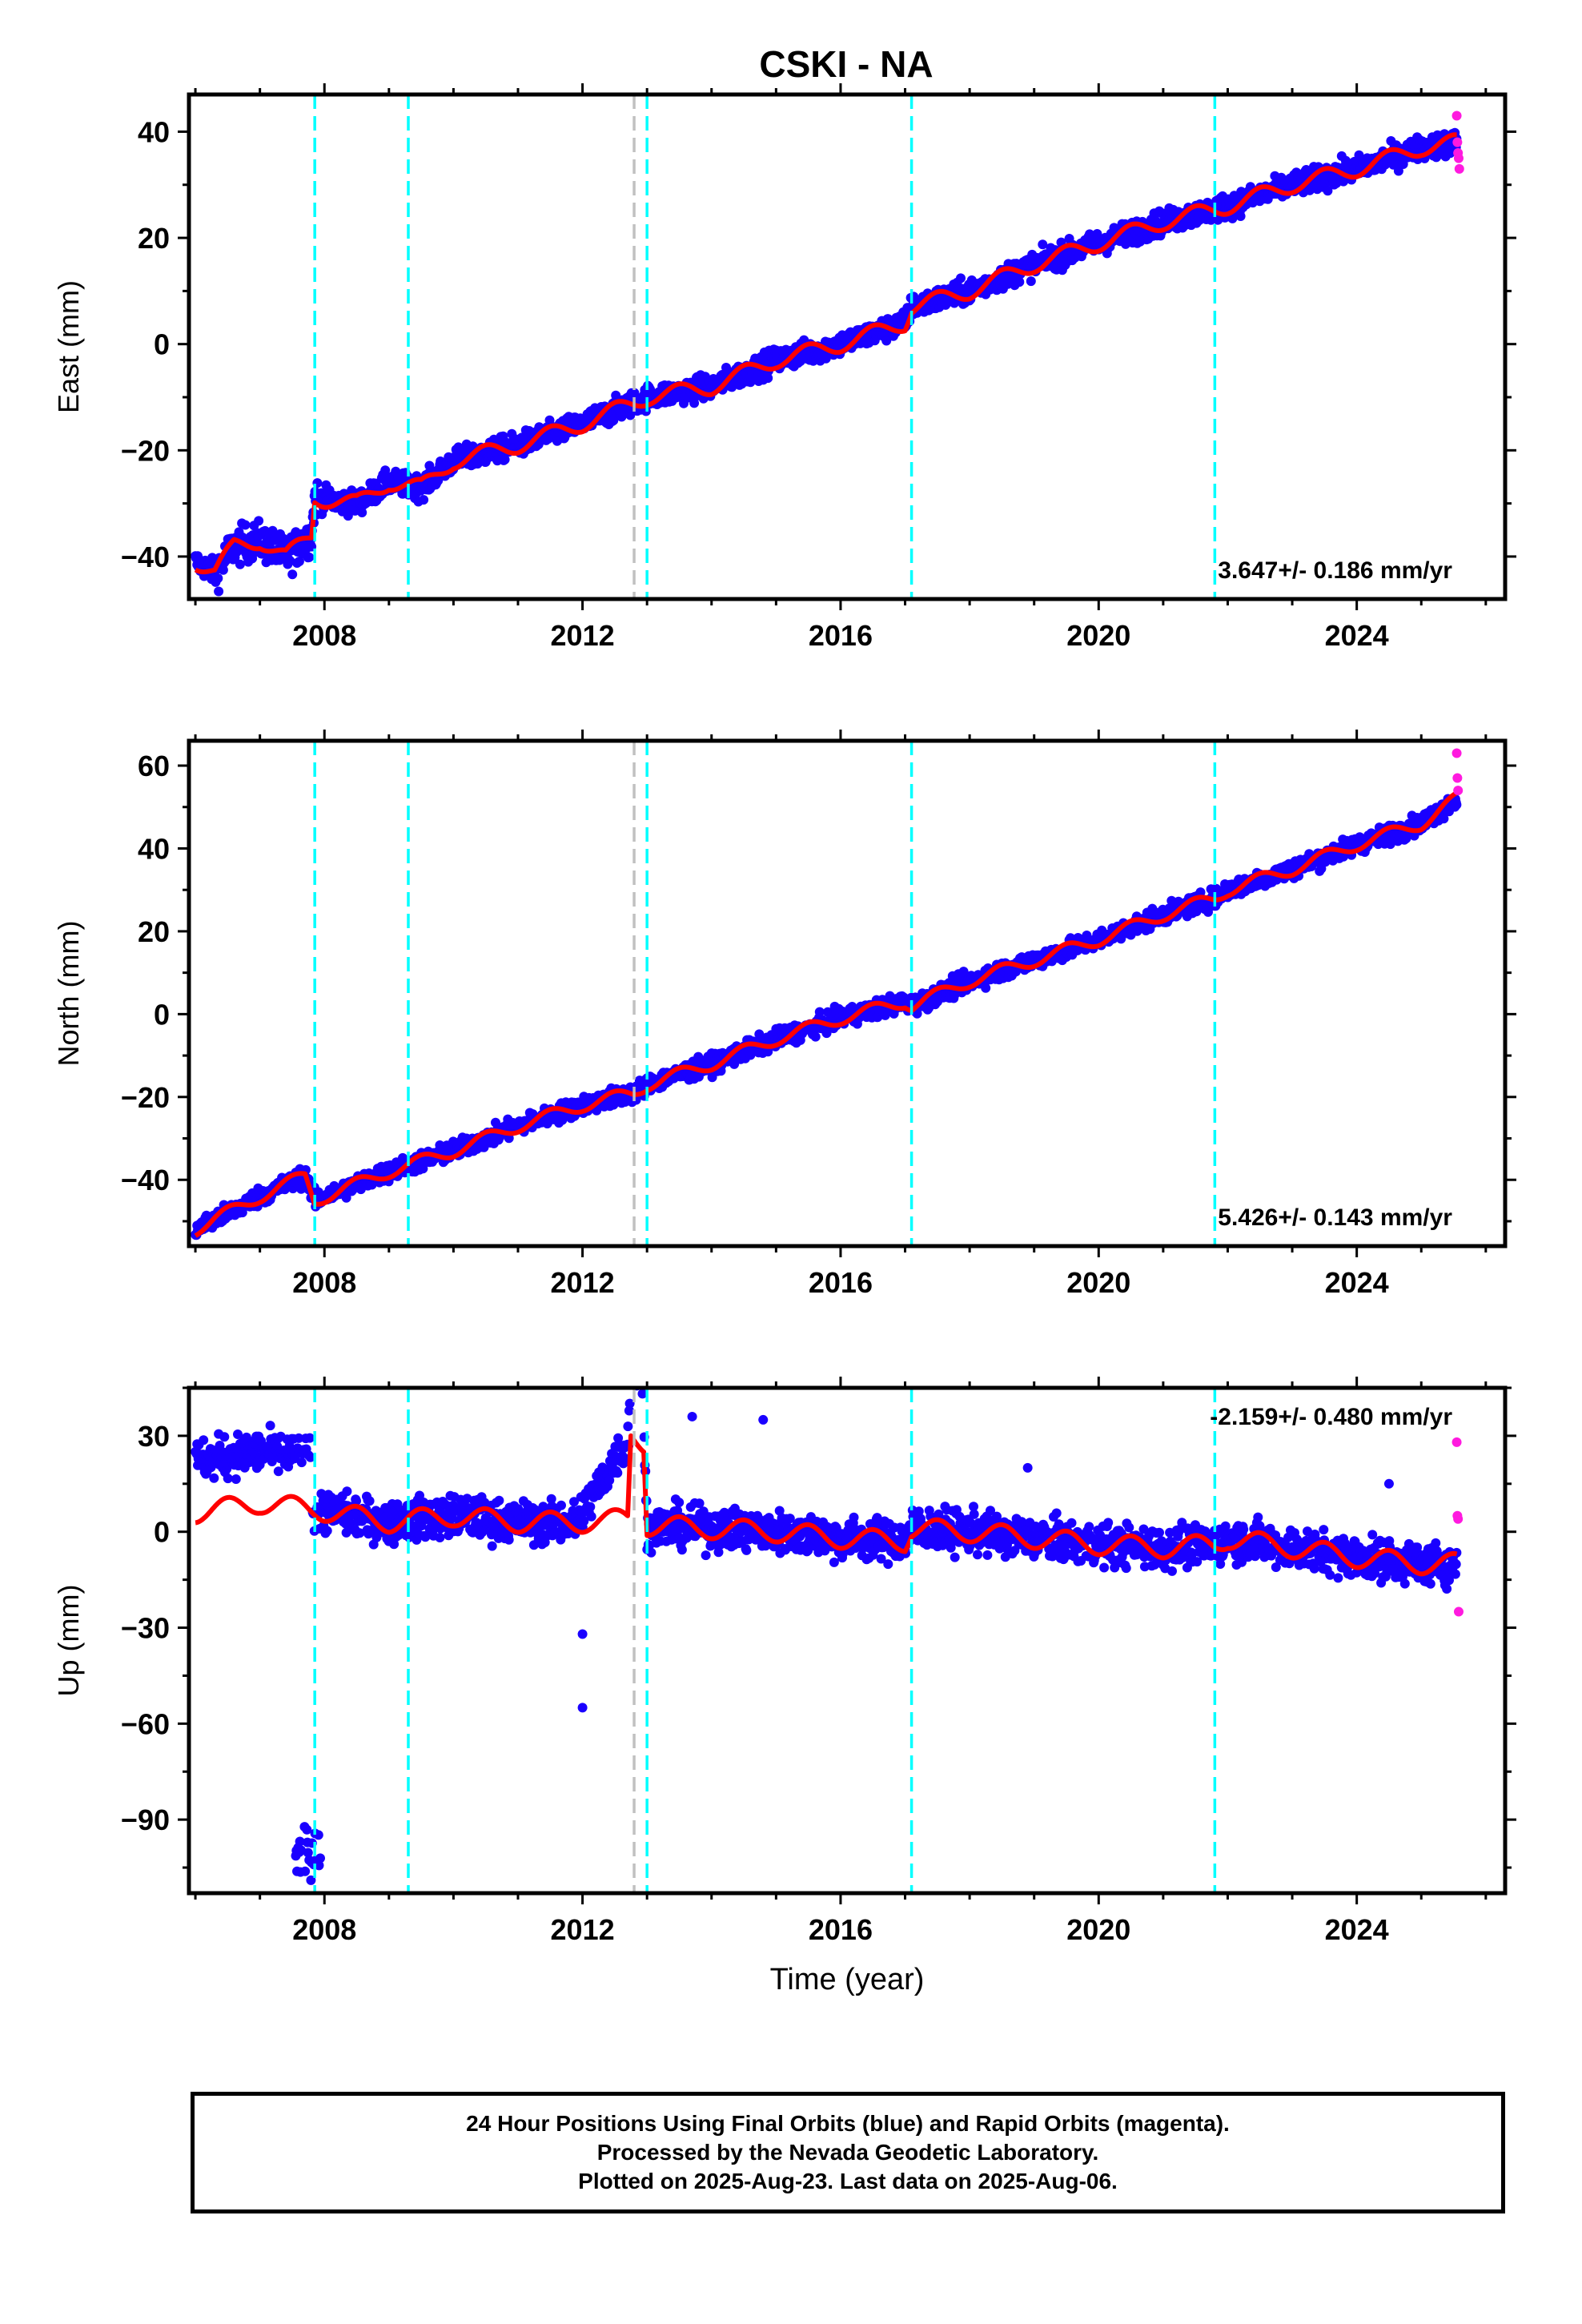 The image size is (1582, 2324). Describe the element at coordinates (1335, 570) in the screenshot. I see `rate-label: 3.647+/- 0.186 mm/yr` at that location.